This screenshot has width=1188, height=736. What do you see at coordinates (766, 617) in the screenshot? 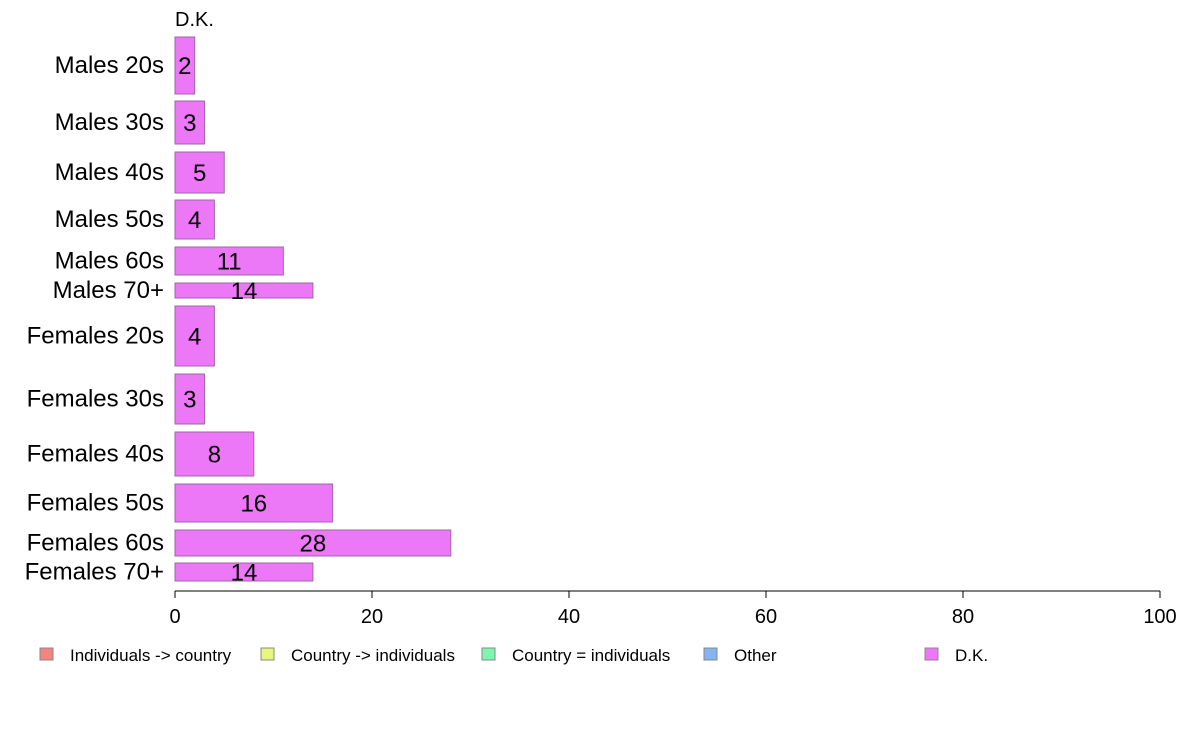
I see `x-tick-label: 60` at bounding box center [766, 617].